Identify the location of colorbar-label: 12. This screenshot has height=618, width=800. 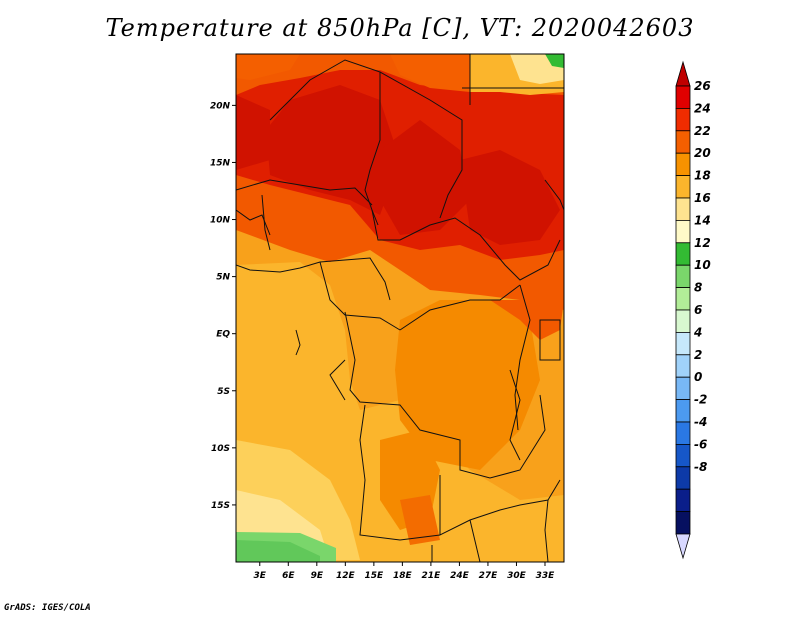
(702, 243).